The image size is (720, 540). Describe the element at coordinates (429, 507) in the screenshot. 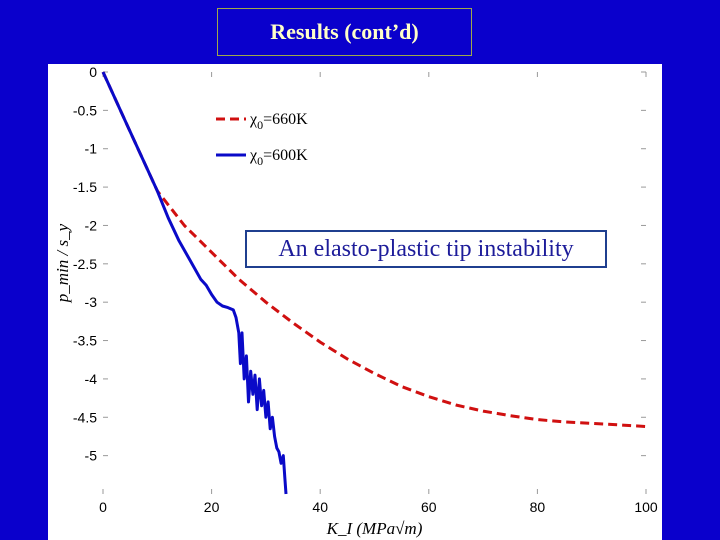

I see `x-tick-label: 60` at that location.